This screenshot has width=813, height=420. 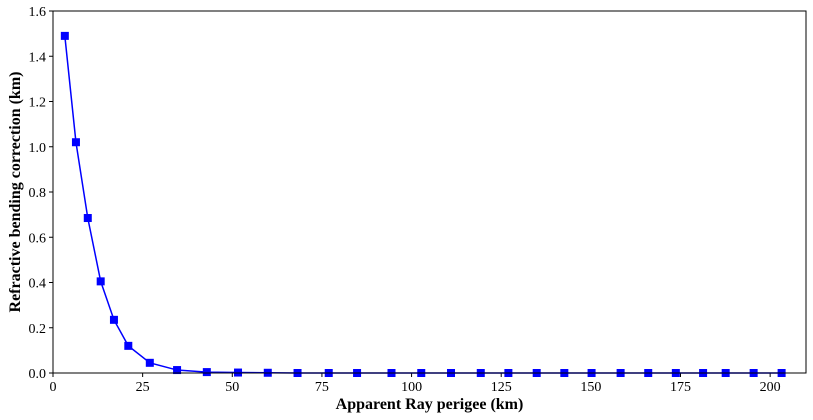 What do you see at coordinates (38, 12) in the screenshot?
I see `y-tick-label: 1.6` at bounding box center [38, 12].